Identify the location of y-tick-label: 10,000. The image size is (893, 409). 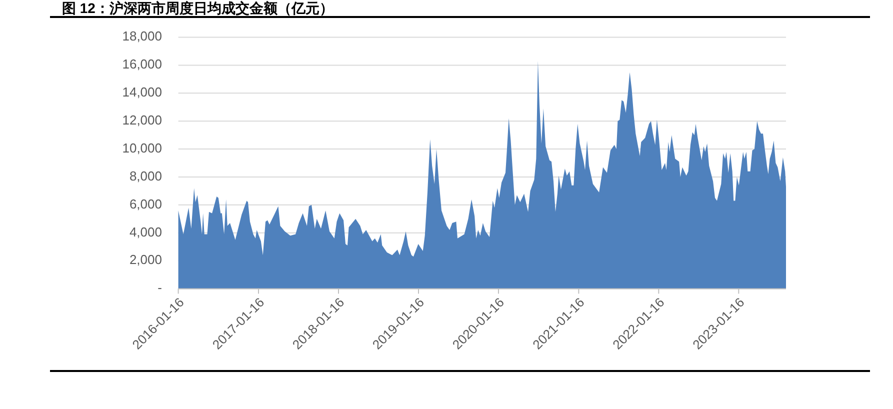
(142, 148).